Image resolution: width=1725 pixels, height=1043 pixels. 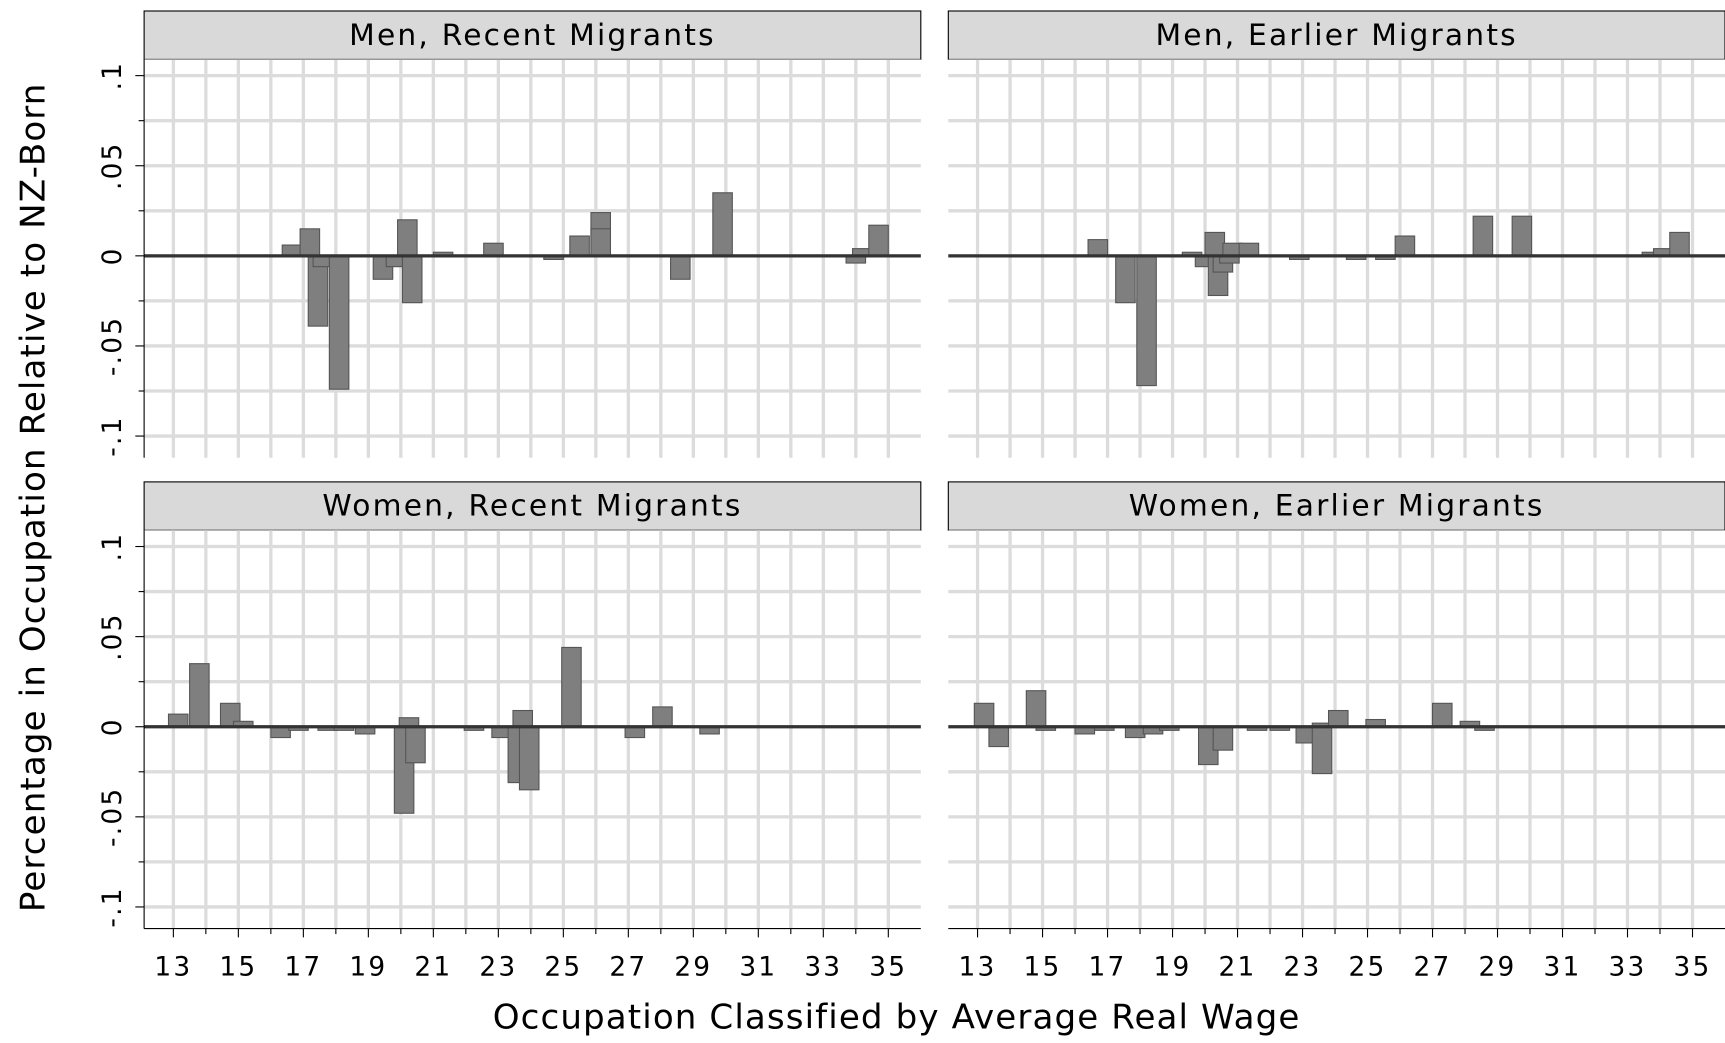 I want to click on panel-title: Women, Earlier Migrants, so click(x=1337, y=506).